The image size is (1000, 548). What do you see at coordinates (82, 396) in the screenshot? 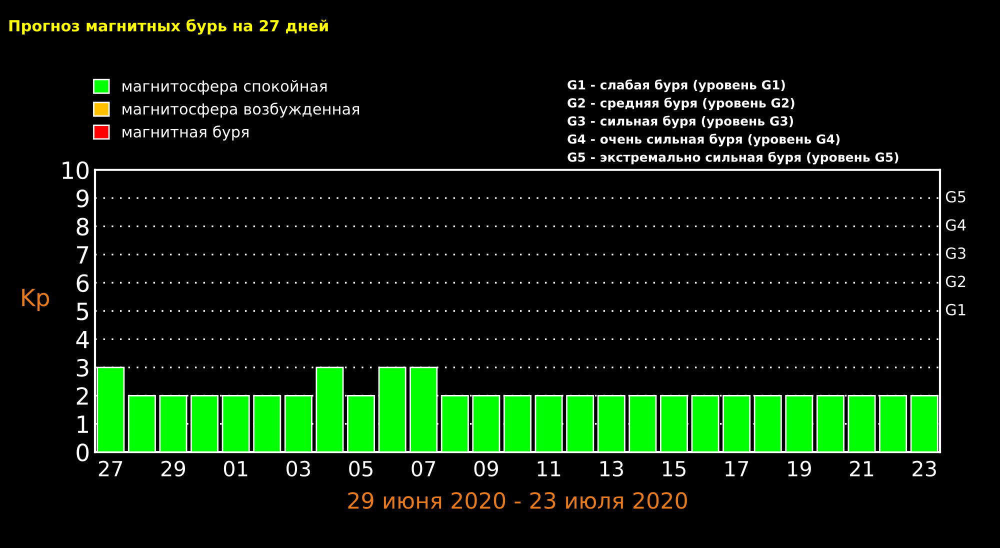
I see `y-tick-label: 2` at bounding box center [82, 396].